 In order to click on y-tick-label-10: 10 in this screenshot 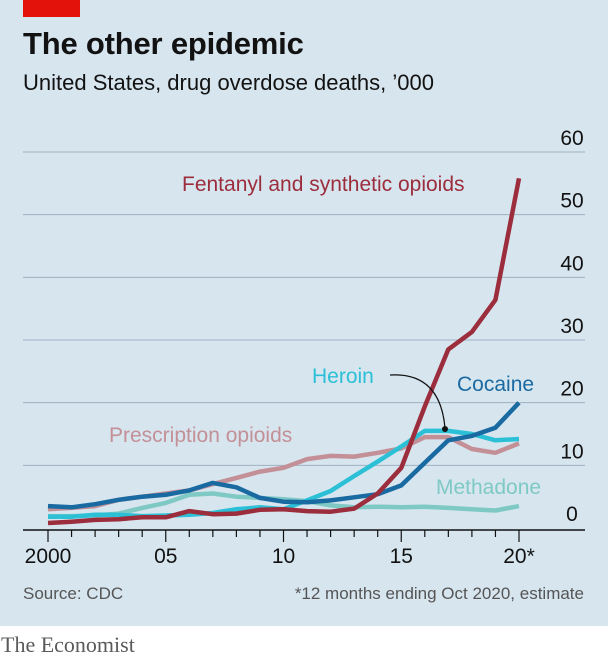, I will do `click(571, 451)`.